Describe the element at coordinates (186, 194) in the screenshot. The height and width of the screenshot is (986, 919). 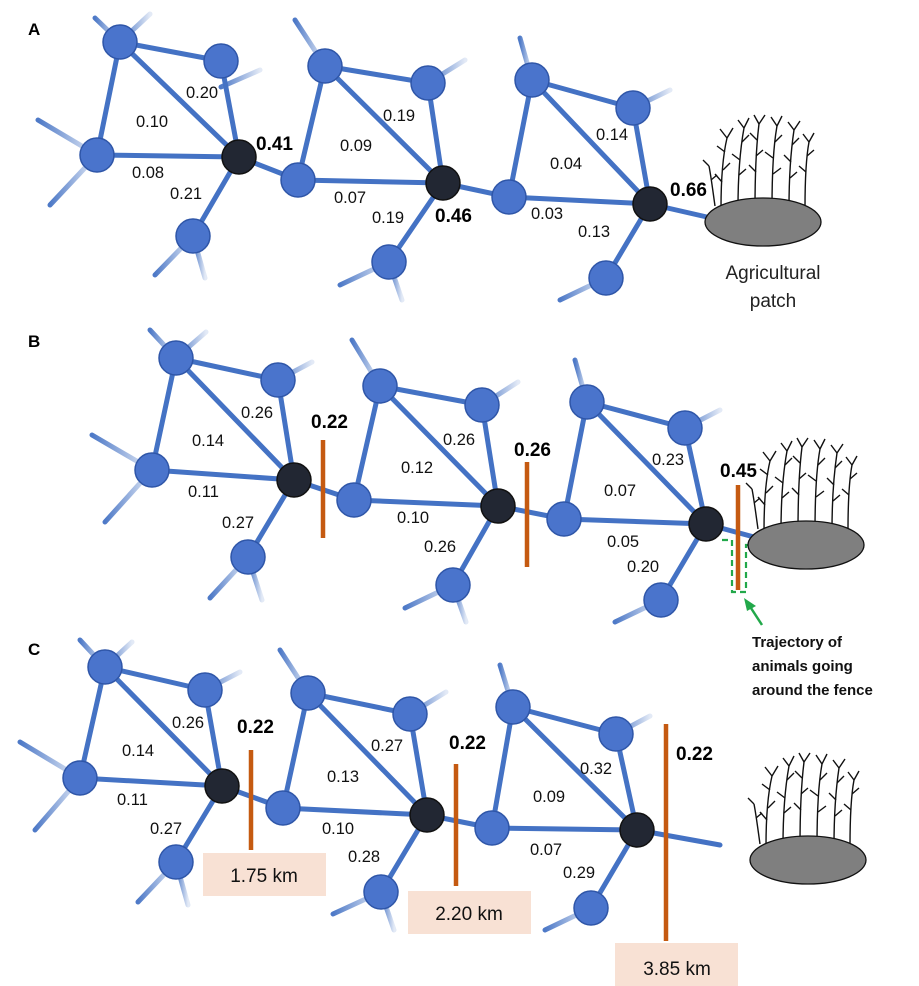
I see `edge-value: 0.21` at that location.